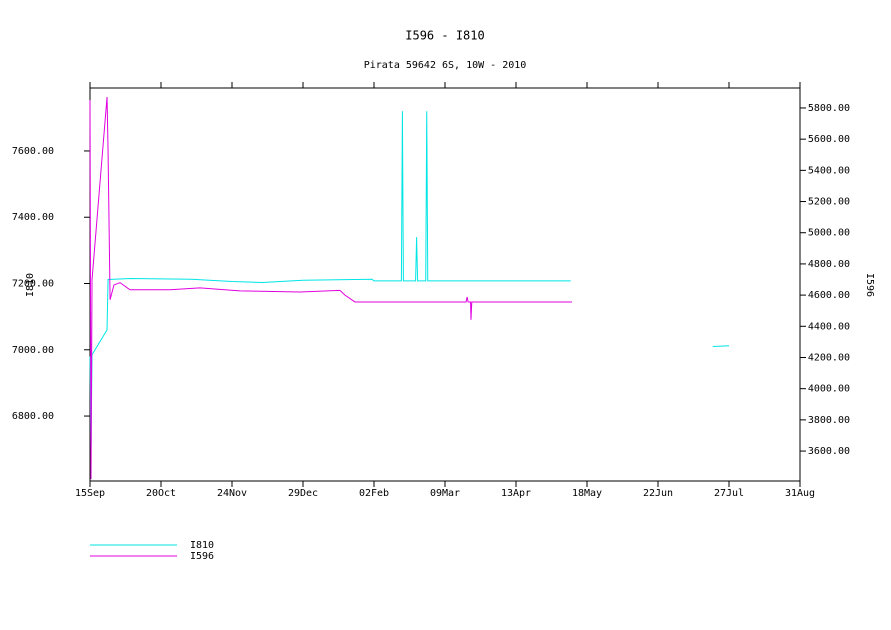 This screenshot has width=891, height=630. What do you see at coordinates (303, 493) in the screenshot?
I see `x-tick-label: 29Dec` at bounding box center [303, 493].